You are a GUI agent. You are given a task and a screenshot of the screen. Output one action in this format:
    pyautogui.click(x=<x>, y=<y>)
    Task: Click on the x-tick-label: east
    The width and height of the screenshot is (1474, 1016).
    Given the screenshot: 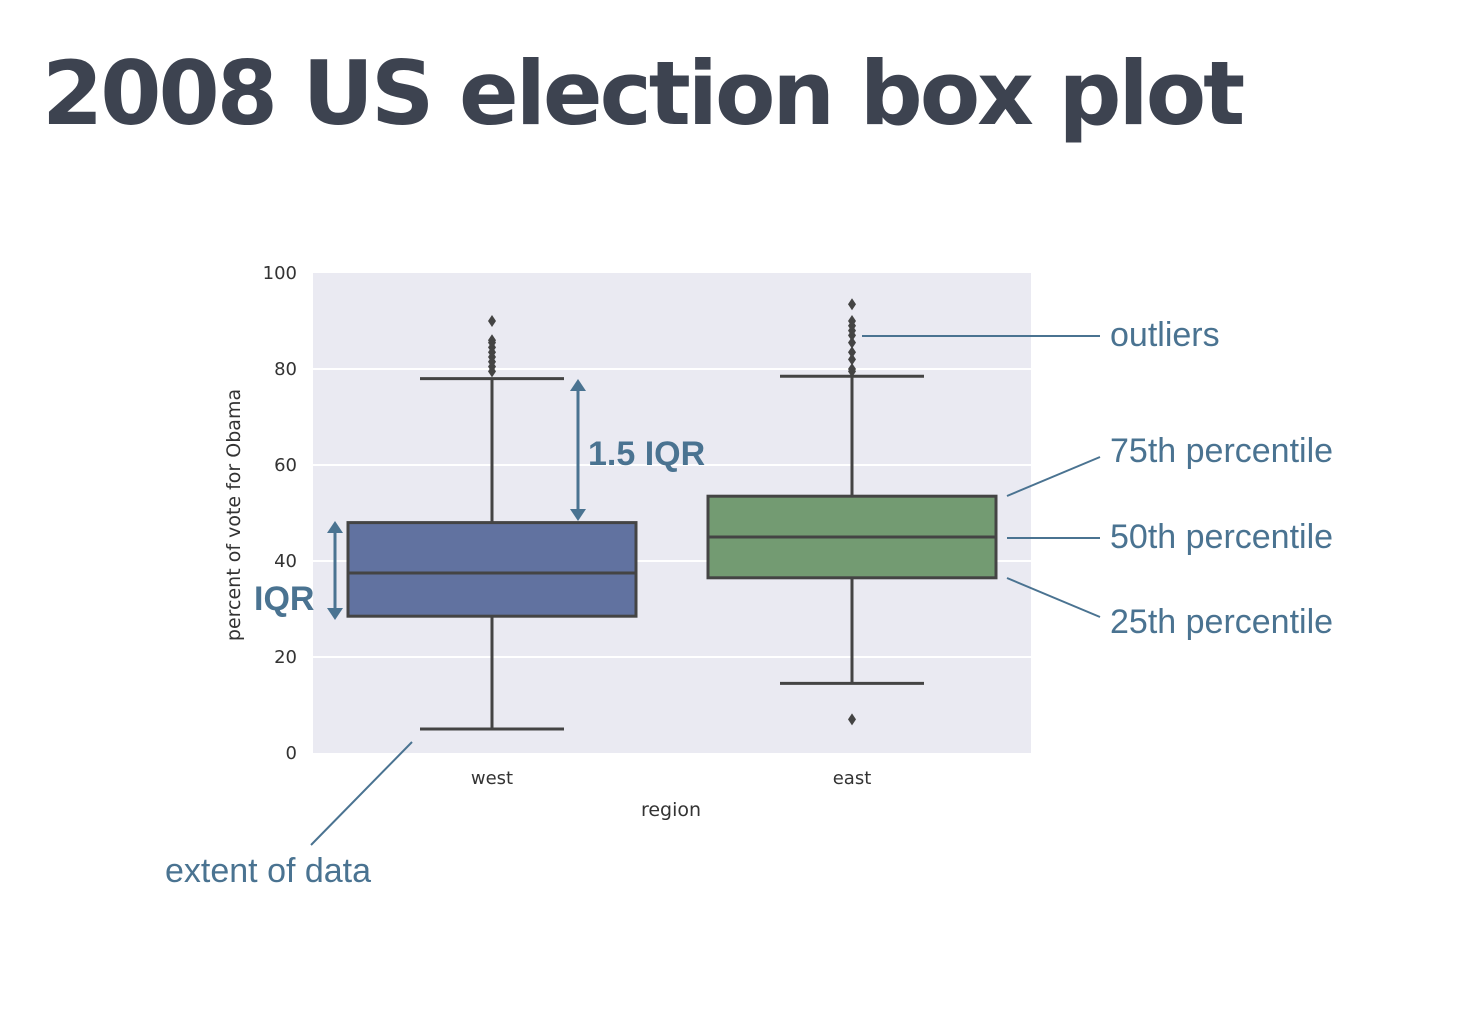 What is the action you would take?
    pyautogui.click(x=852, y=778)
    